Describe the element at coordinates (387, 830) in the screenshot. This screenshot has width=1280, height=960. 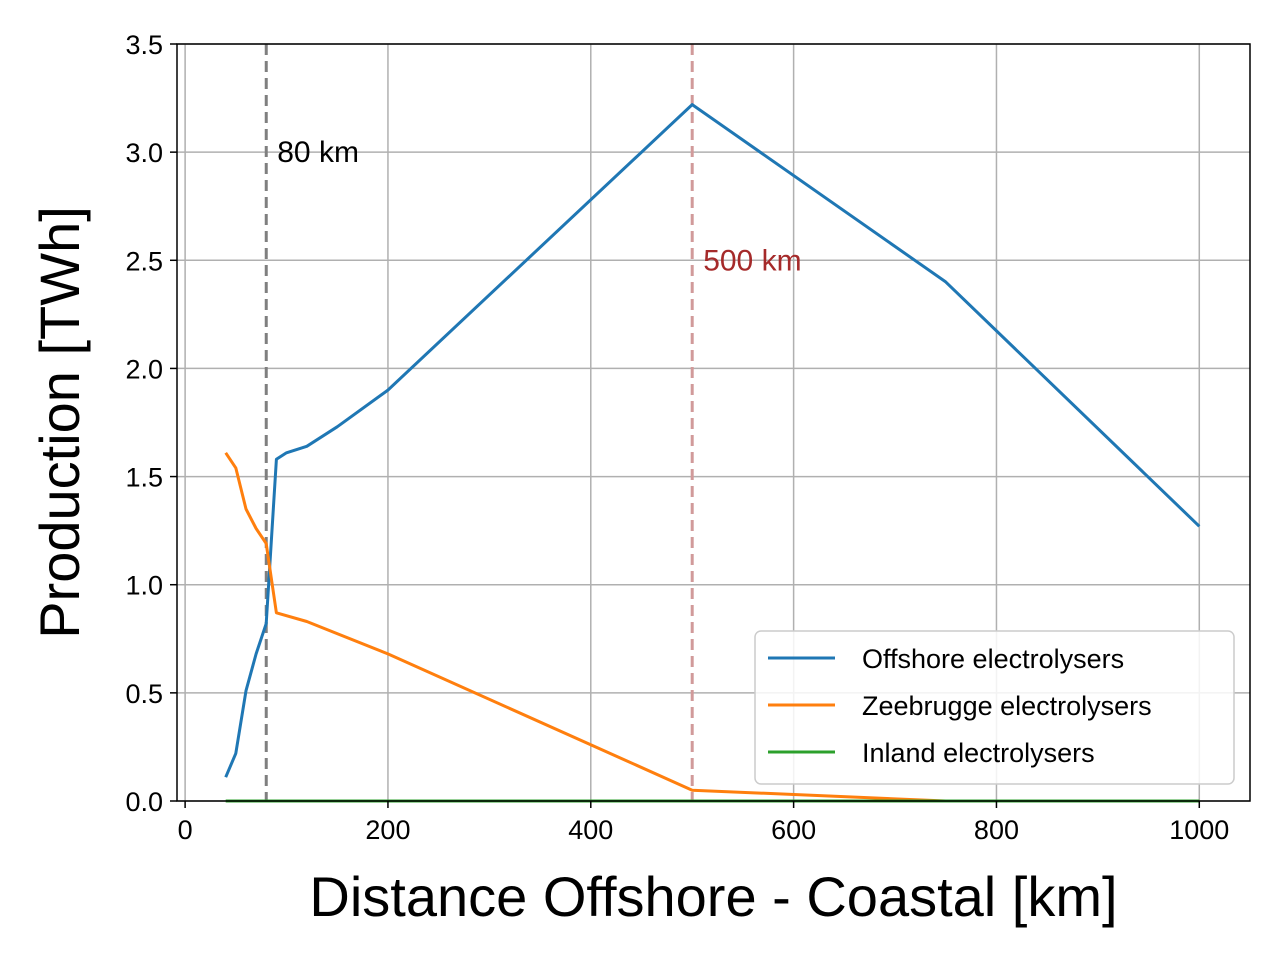
I see `x-tick-label: 200` at that location.